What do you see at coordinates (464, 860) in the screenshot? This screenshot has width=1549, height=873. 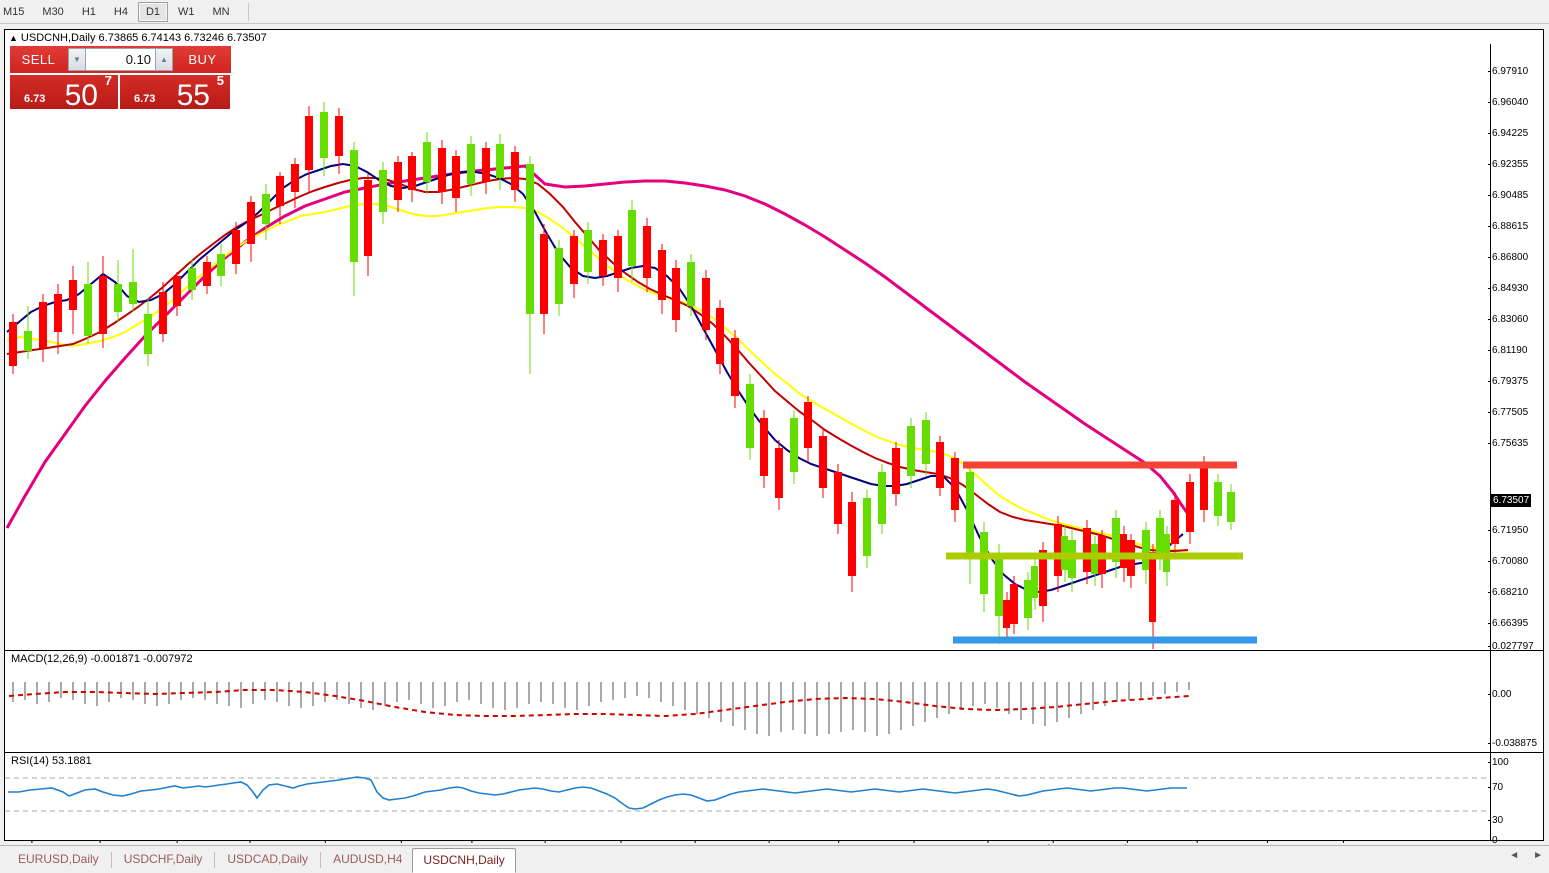 I see `tab-usdcnh-daily: USDCNH,Daily` at bounding box center [464, 860].